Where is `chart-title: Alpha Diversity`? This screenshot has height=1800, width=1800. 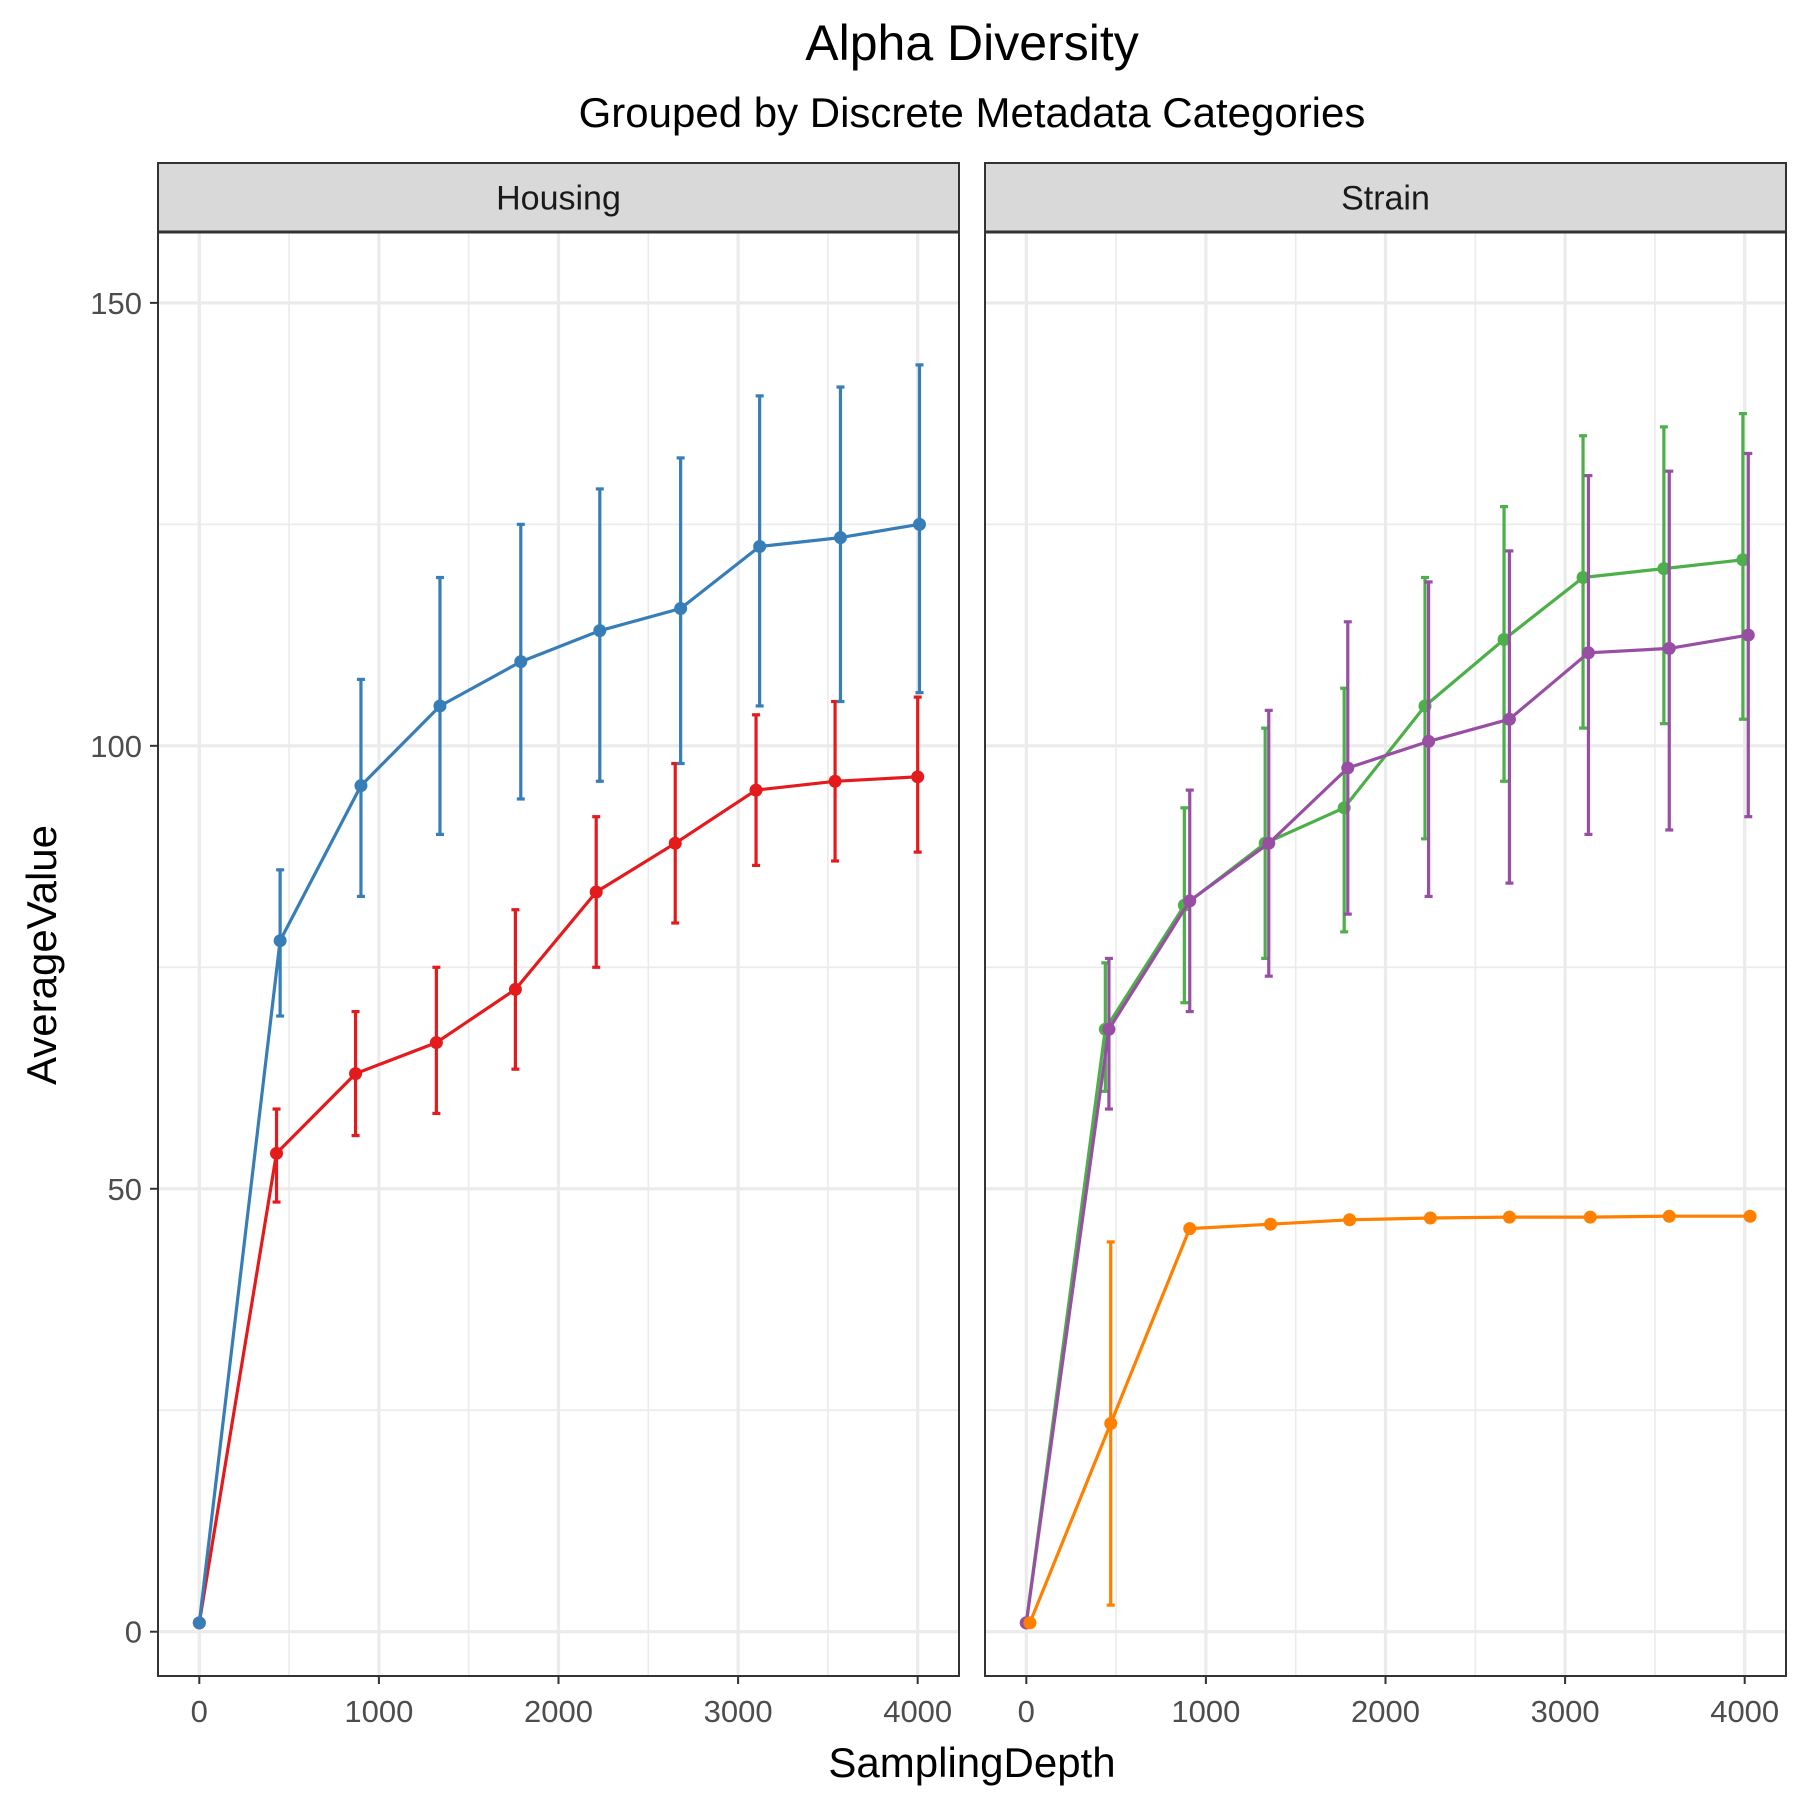 chart-title: Alpha Diversity is located at coordinates (971, 43).